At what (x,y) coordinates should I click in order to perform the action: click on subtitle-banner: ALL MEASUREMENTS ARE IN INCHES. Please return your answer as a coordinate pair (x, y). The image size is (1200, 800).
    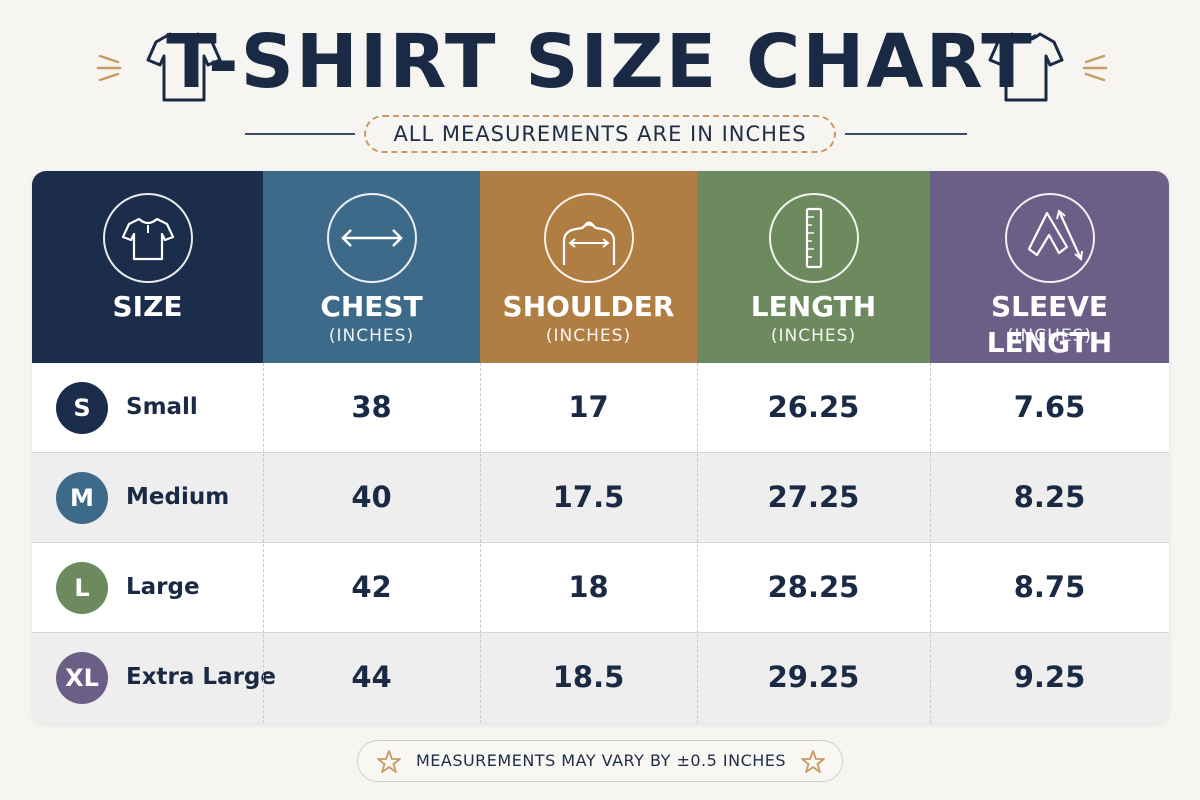
    Looking at the image, I should click on (600, 134).